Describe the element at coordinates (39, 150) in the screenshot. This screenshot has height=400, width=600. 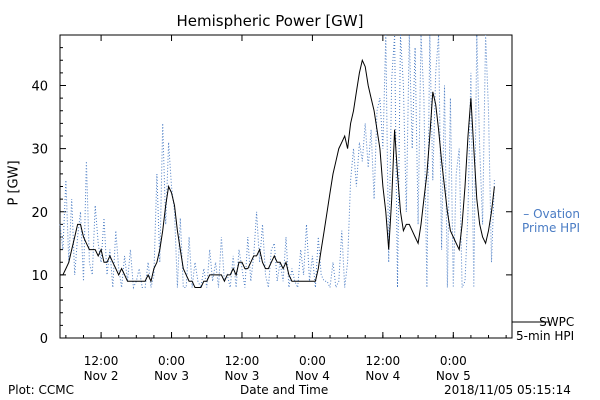
I see `y-tick-label: 30` at that location.